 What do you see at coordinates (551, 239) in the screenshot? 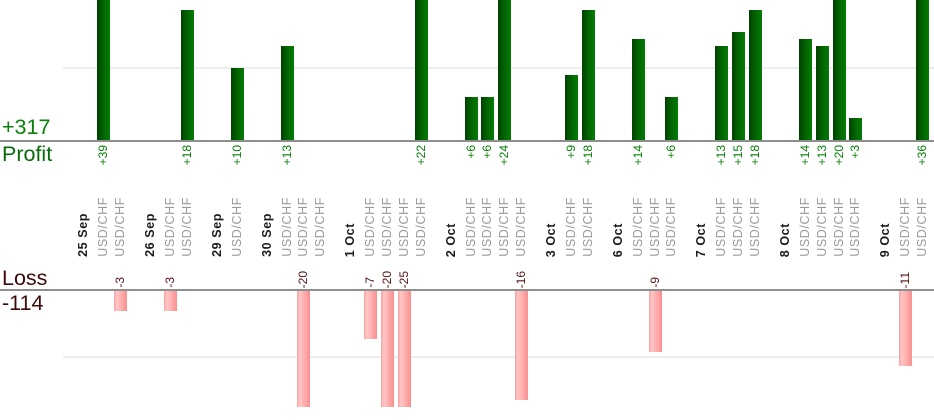
I see `date-label: 3 Oct` at bounding box center [551, 239].